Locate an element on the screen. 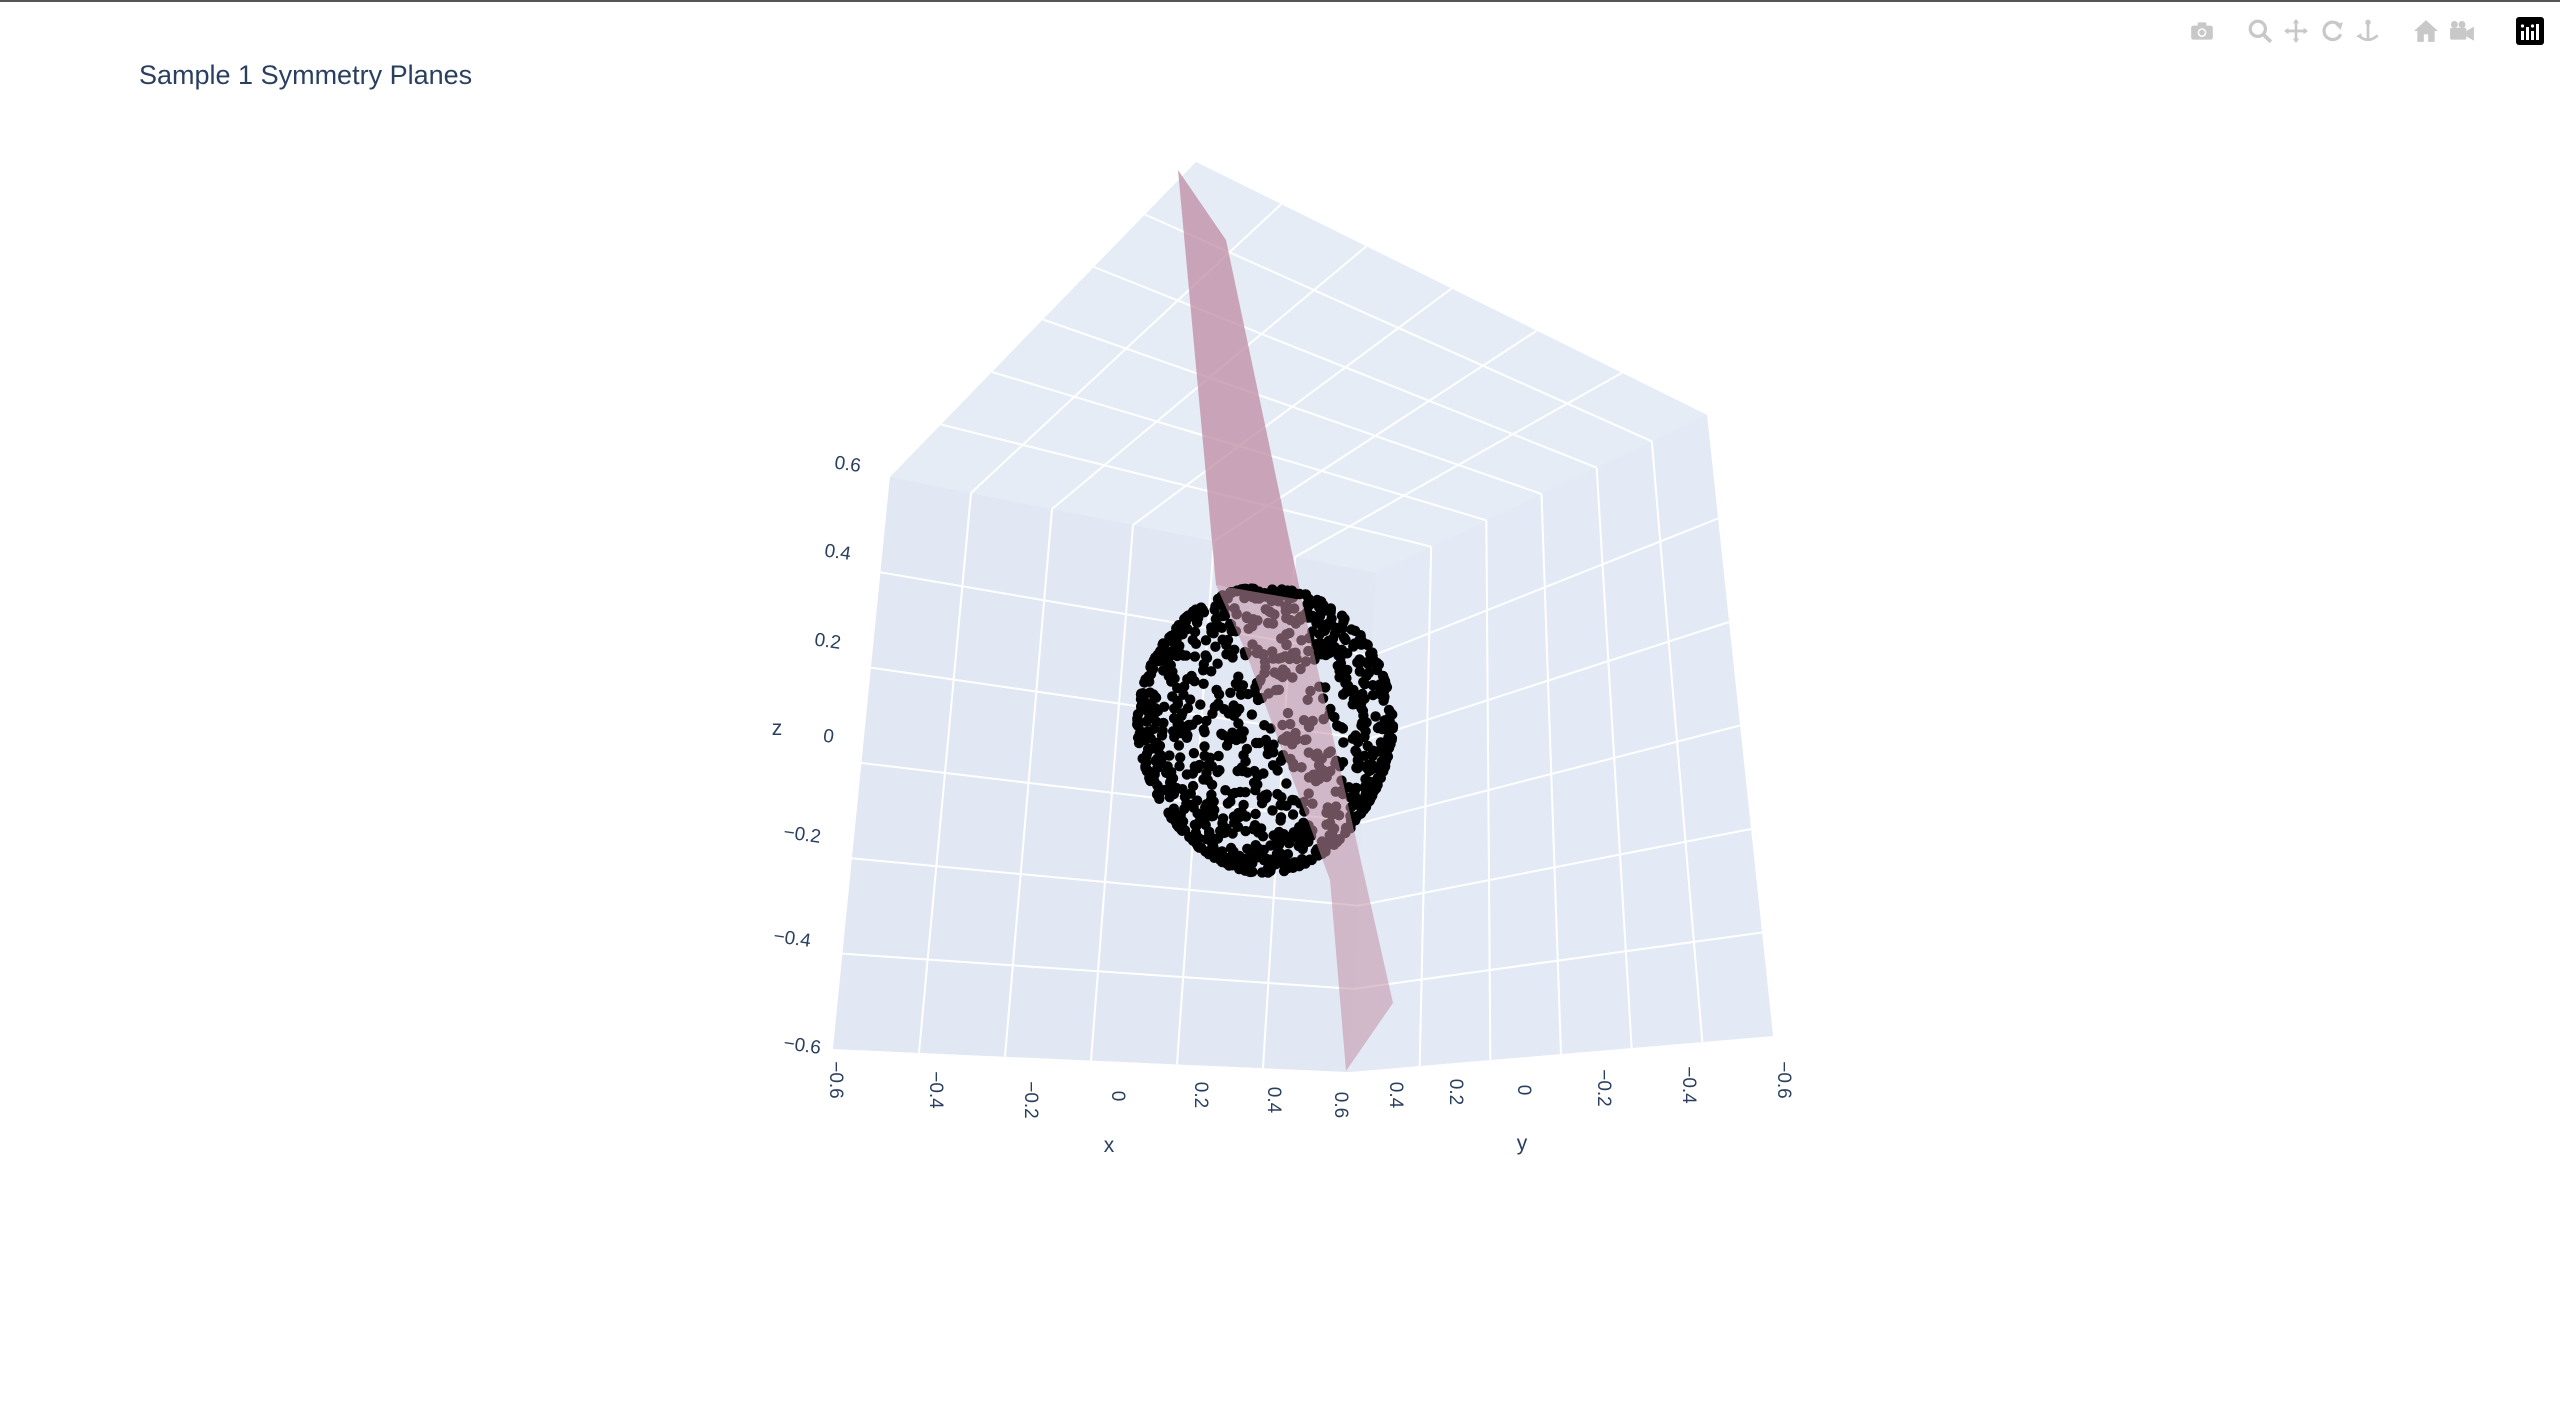  reset-camera-last-save-button is located at coordinates (2462, 31).